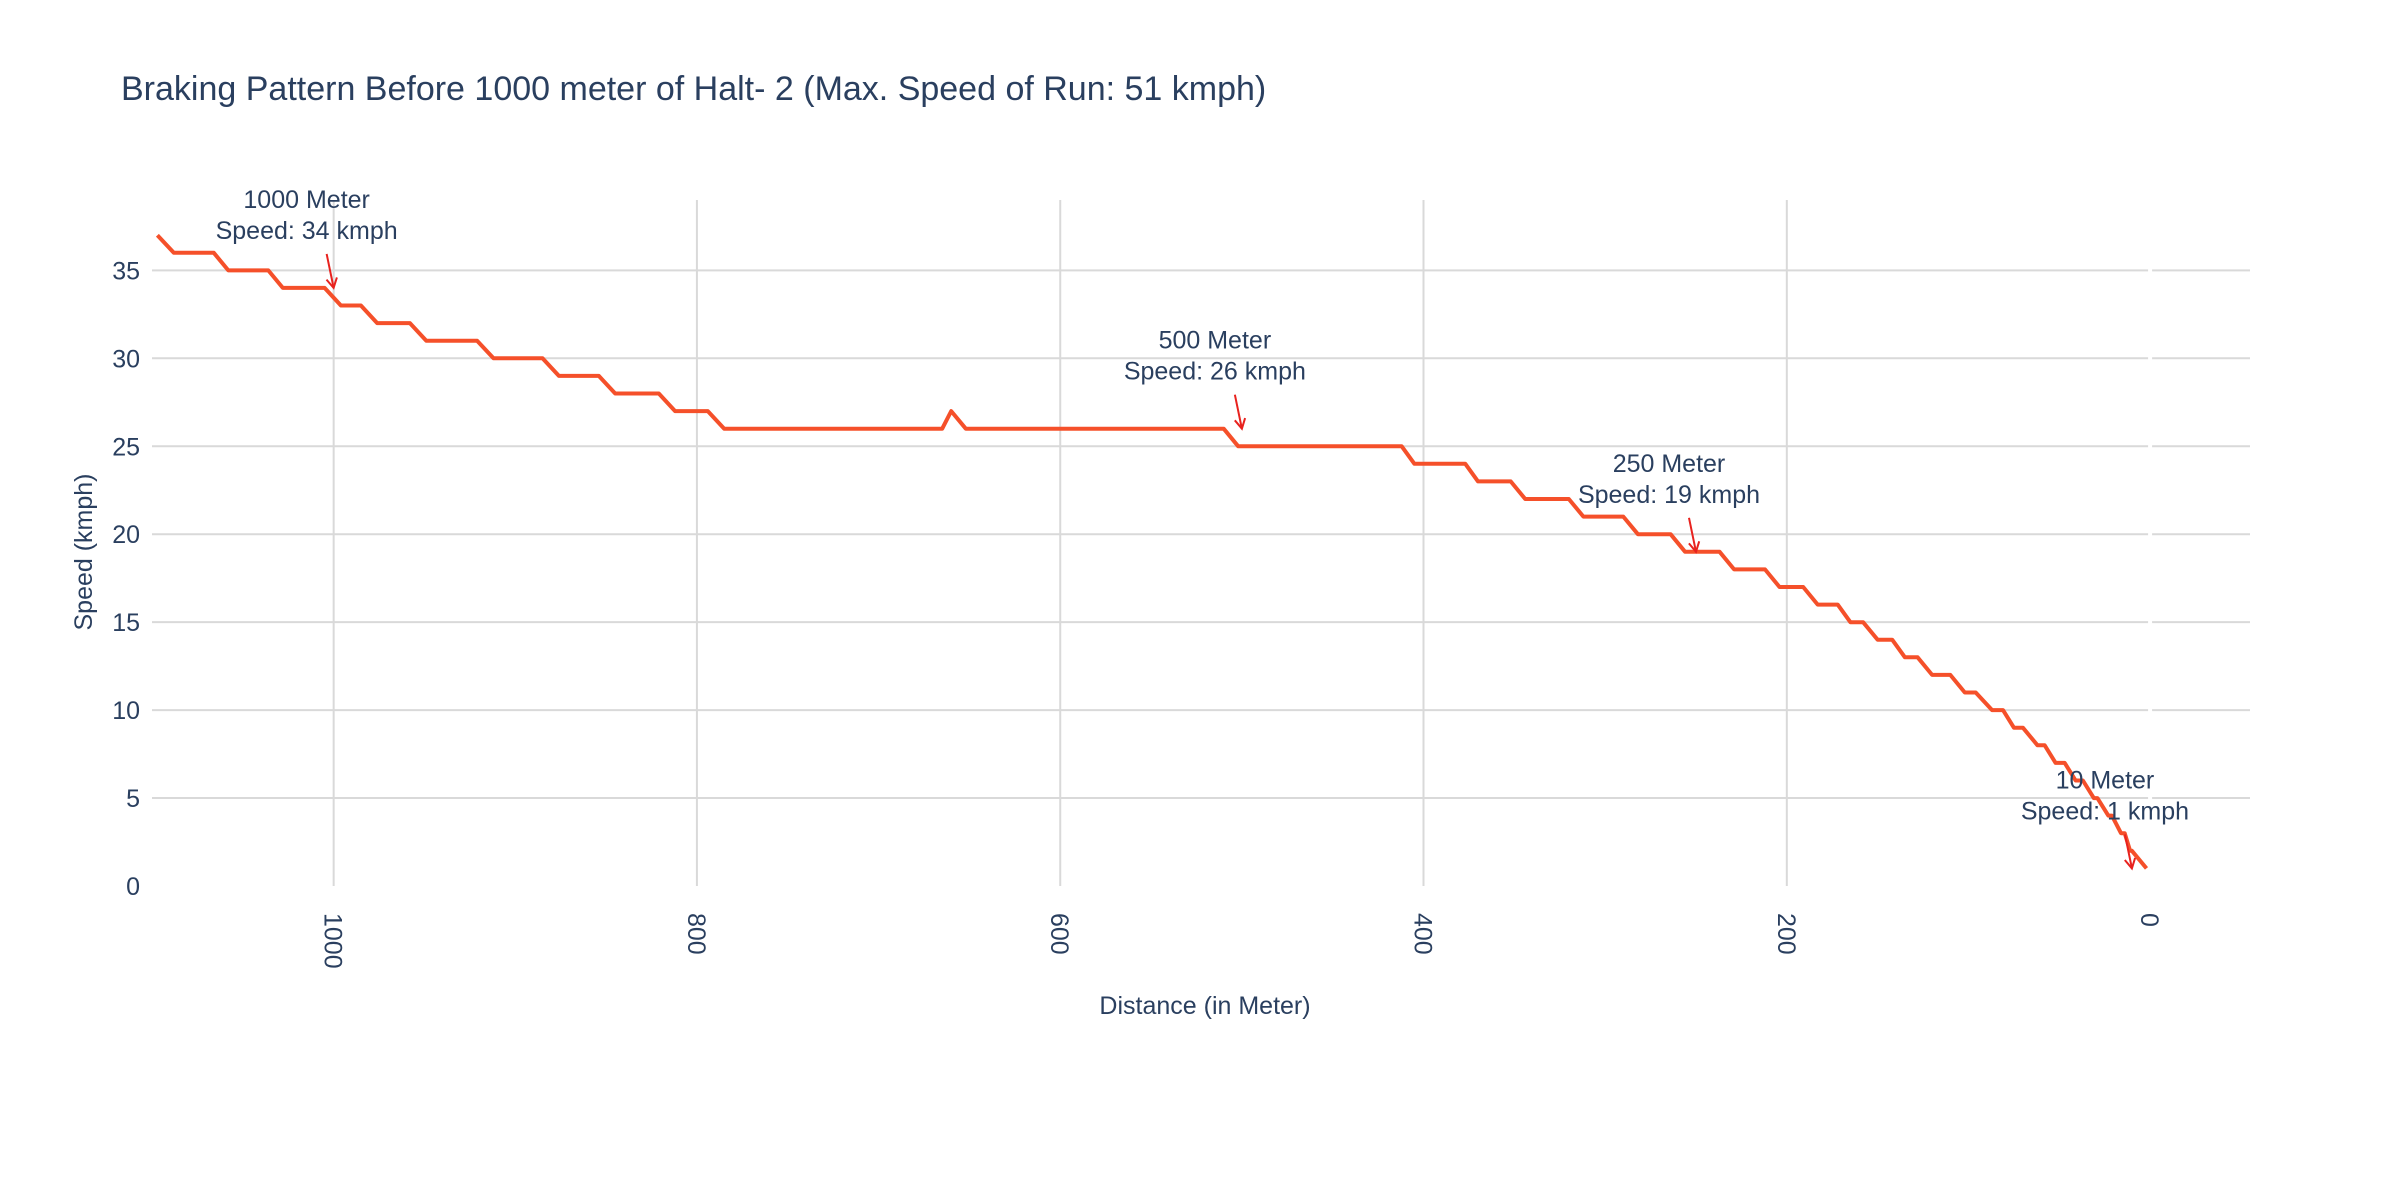 Image resolution: width=2400 pixels, height=1200 pixels. I want to click on x-tick-label: 800, so click(696, 934).